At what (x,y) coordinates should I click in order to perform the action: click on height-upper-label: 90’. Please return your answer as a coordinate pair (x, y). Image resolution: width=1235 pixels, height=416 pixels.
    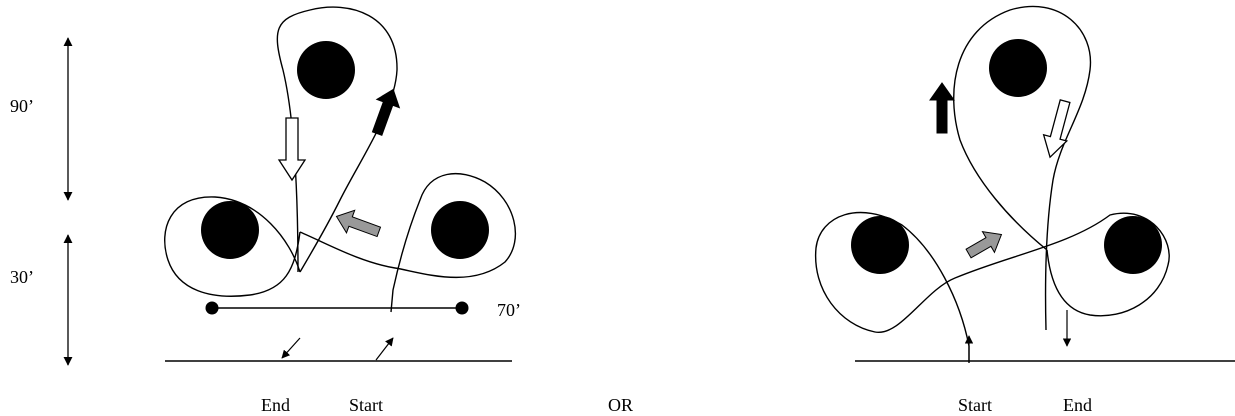
    Looking at the image, I should click on (22, 106).